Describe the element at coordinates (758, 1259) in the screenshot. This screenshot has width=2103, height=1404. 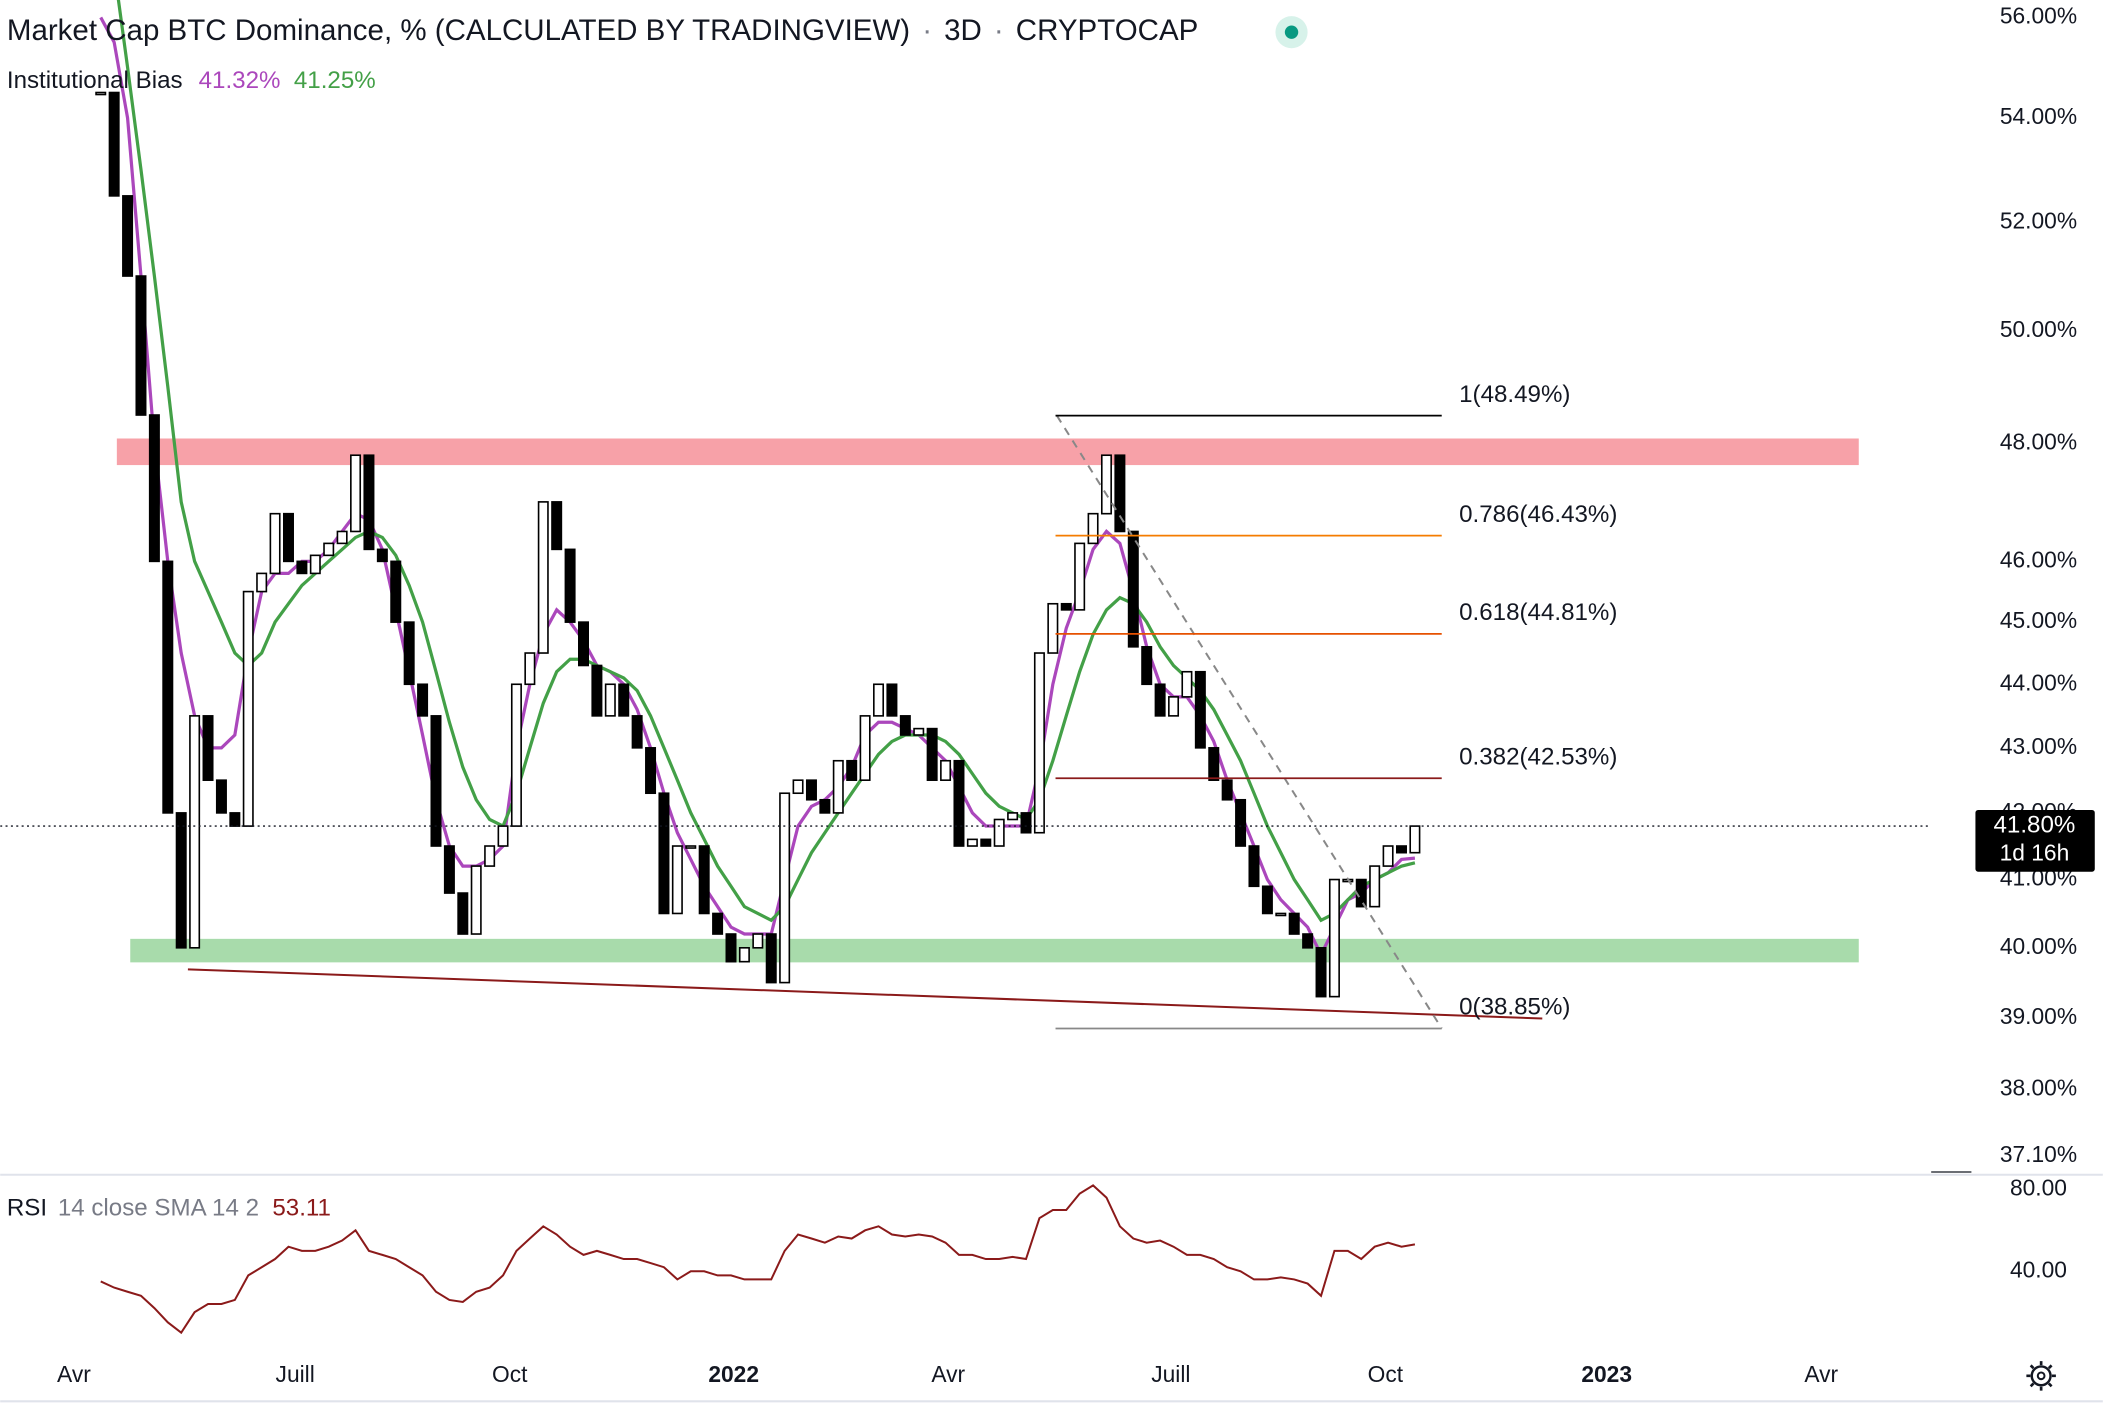
I see `rsi-line` at that location.